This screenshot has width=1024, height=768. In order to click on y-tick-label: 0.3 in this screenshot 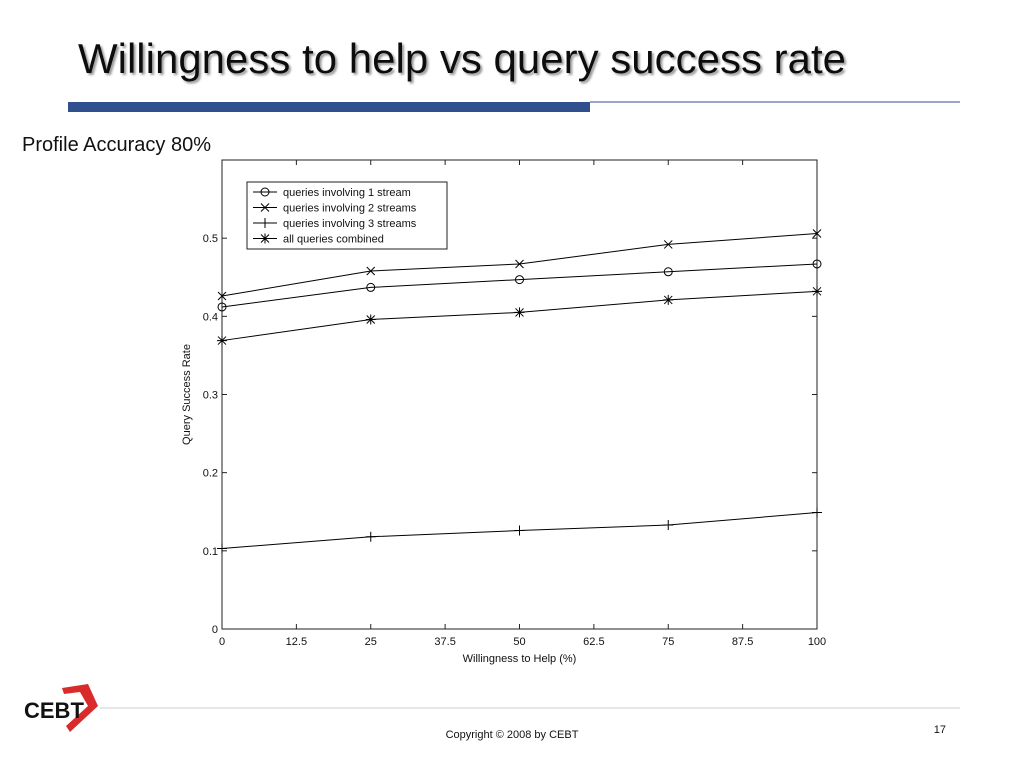, I will do `click(210, 396)`.